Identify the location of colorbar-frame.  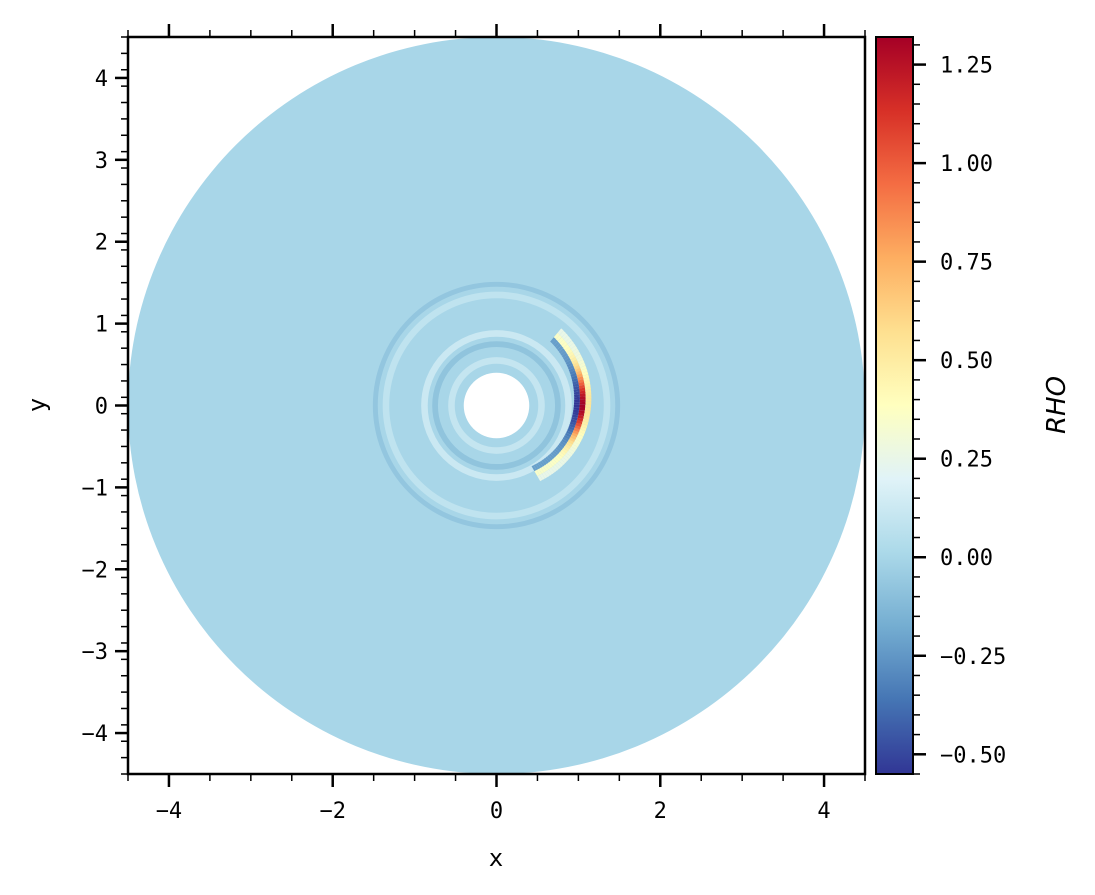
(894, 405).